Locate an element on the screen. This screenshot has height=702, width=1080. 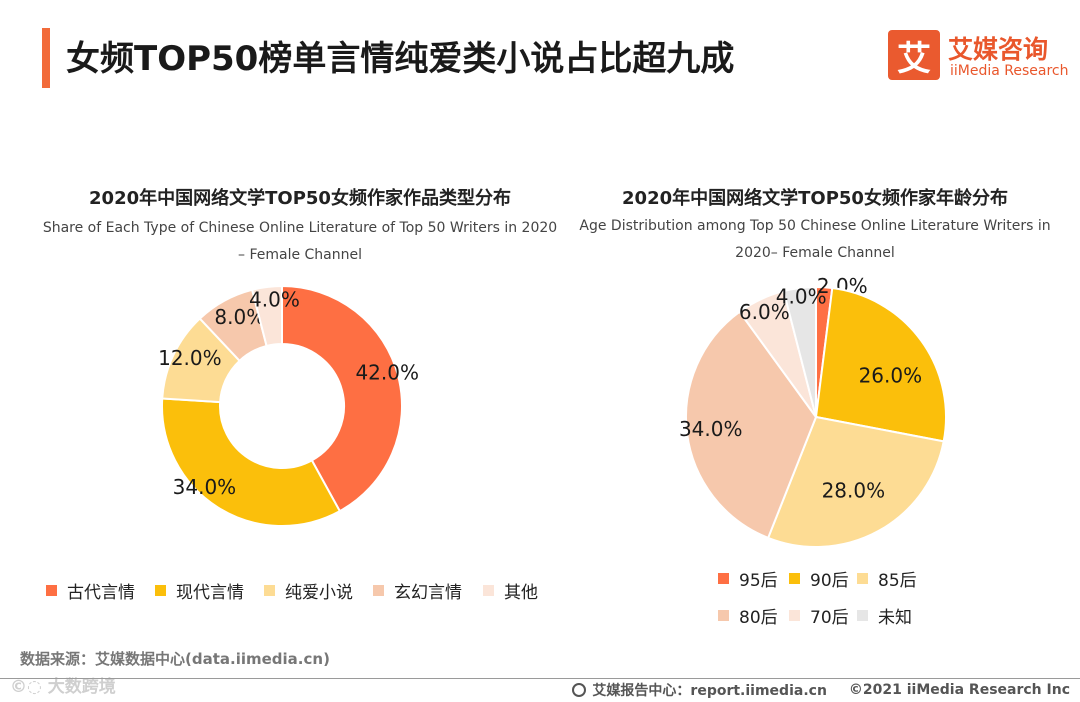
donut-chart: 42.0%34.0%12.0%8.0%4.0% is located at coordinates (288, 405).